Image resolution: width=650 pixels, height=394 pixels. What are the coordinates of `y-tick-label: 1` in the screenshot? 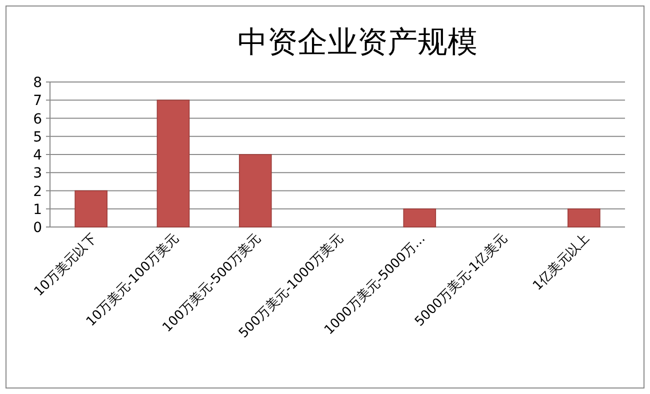 It's located at (37, 210).